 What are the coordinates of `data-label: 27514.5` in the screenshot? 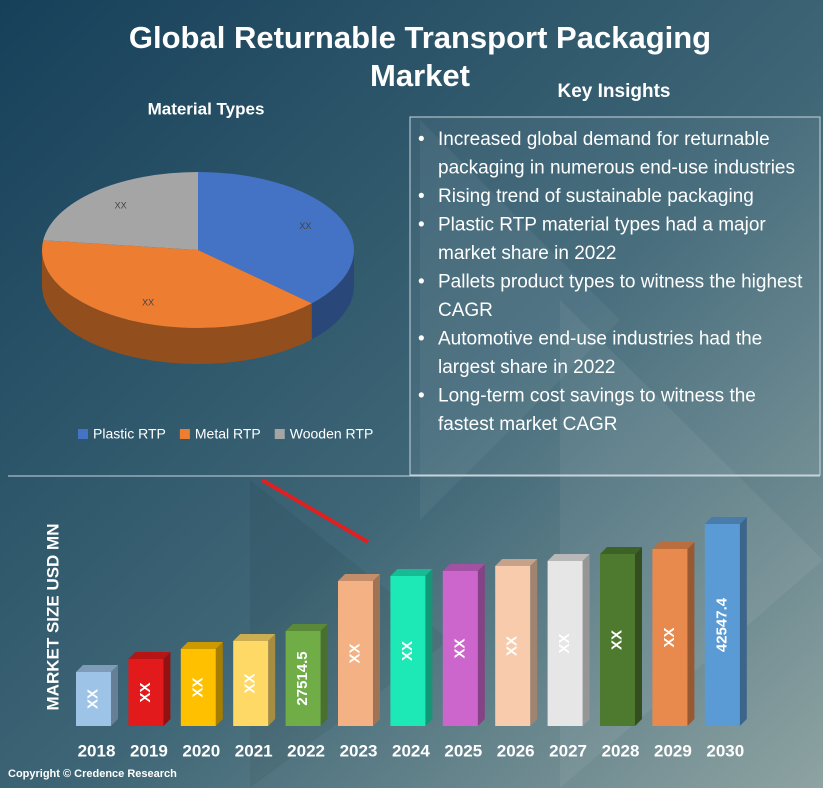 It's located at (302, 678).